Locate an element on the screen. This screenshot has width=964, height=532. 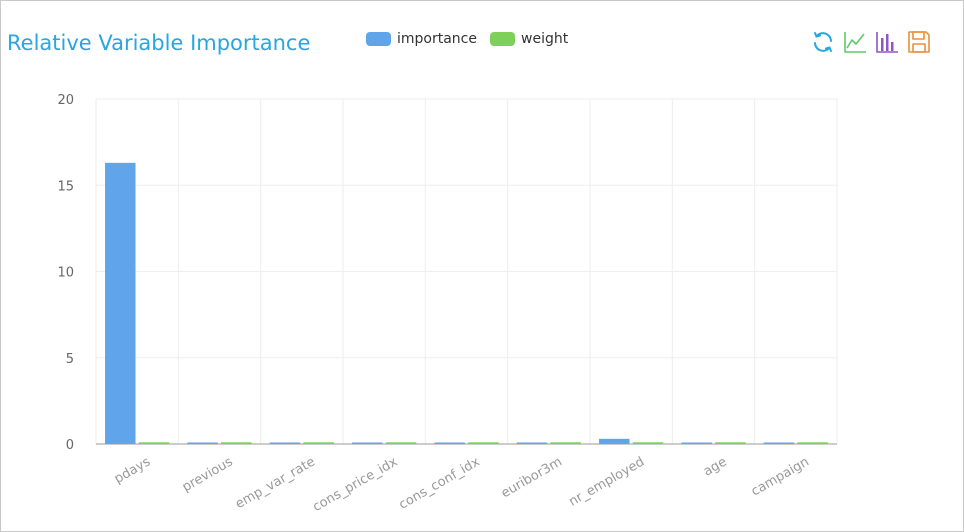
legend-item-importance: importance is located at coordinates (421, 39).